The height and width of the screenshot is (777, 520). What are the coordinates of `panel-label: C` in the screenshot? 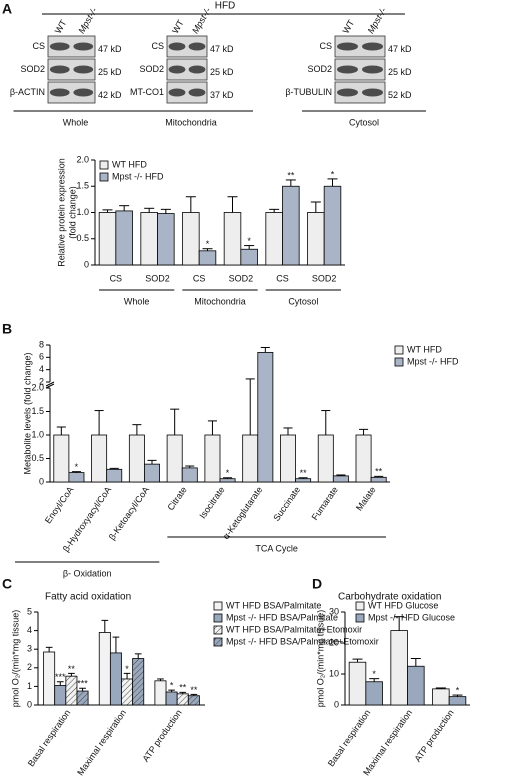 It's located at (7, 584).